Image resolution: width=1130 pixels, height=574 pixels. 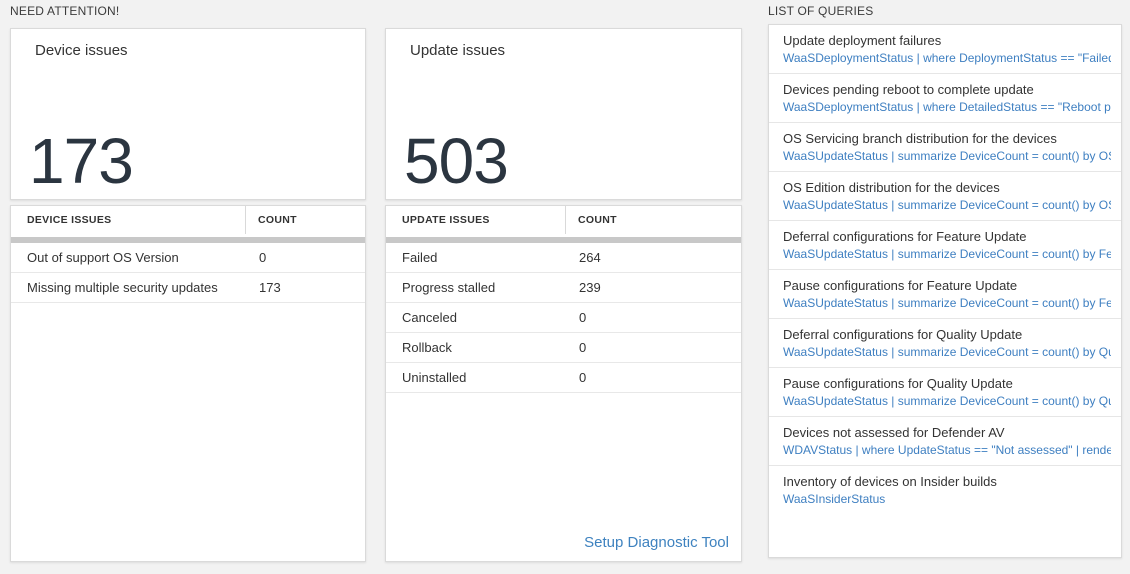 What do you see at coordinates (456, 160) in the screenshot?
I see `update-issues-count: 503` at bounding box center [456, 160].